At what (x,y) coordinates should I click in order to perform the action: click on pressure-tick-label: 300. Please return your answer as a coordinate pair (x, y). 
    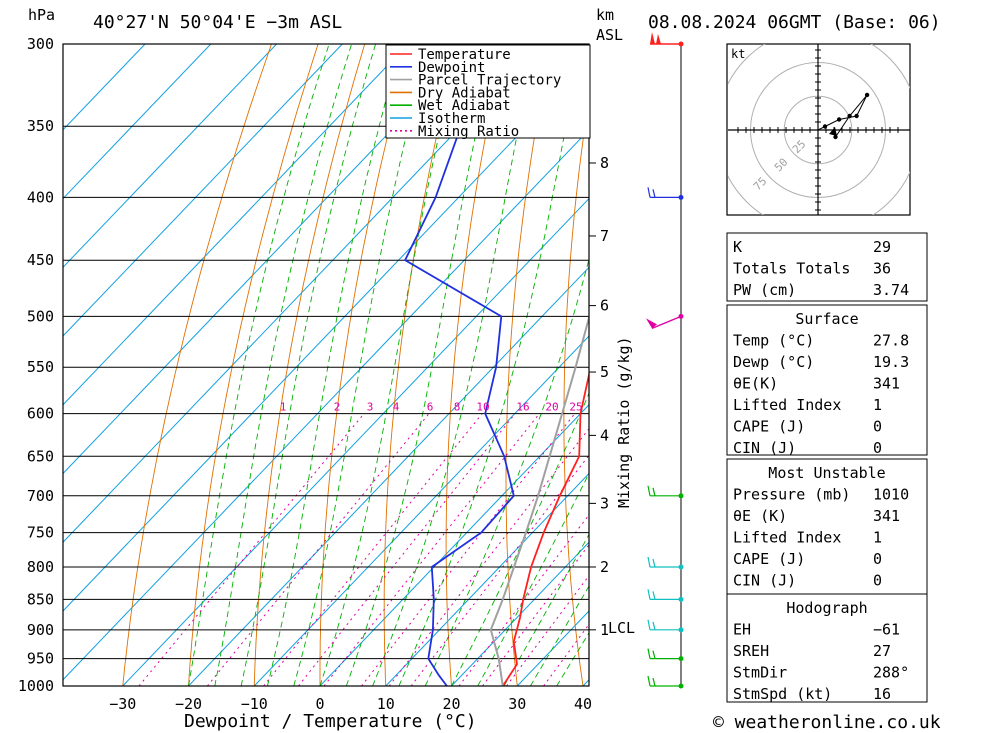
    Looking at the image, I should click on (40, 44).